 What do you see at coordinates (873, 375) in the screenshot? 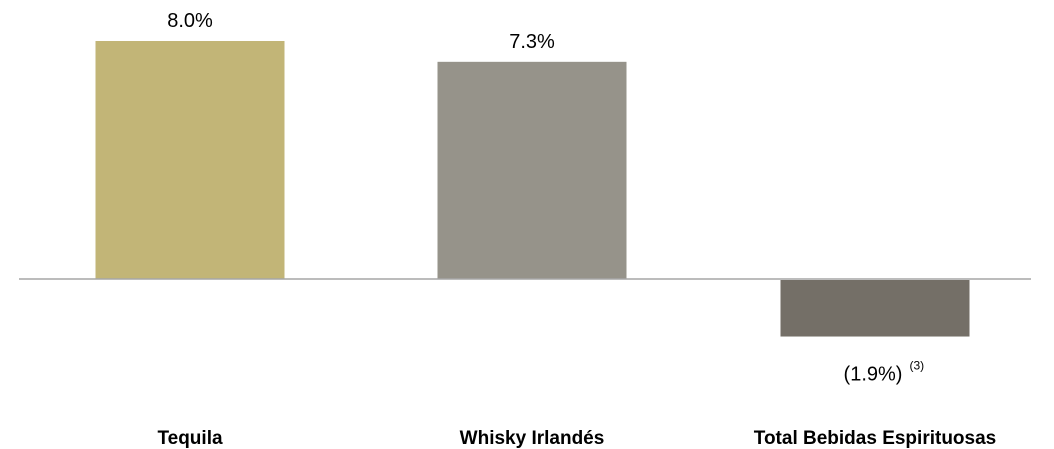
I see `data-label-3: (1.9%)` at bounding box center [873, 375].